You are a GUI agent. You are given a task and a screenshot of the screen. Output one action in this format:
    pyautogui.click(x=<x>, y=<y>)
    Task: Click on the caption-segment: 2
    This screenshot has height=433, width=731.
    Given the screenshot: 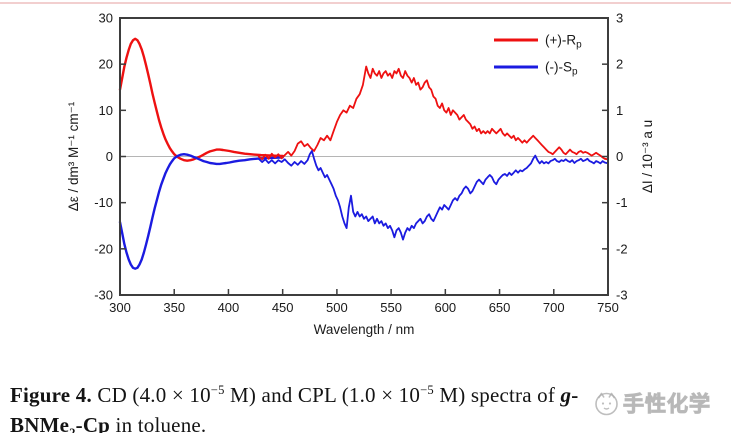 What is the action you would take?
    pyautogui.click(x=72, y=429)
    